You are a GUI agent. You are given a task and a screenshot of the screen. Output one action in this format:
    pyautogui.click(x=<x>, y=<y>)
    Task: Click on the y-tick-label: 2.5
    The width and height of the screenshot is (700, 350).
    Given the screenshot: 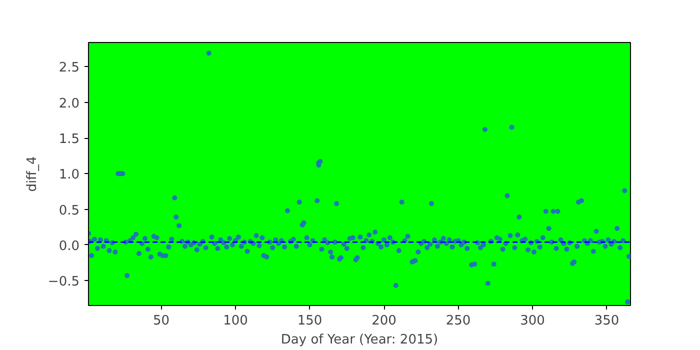 What is the action you would take?
    pyautogui.click(x=69, y=68)
    